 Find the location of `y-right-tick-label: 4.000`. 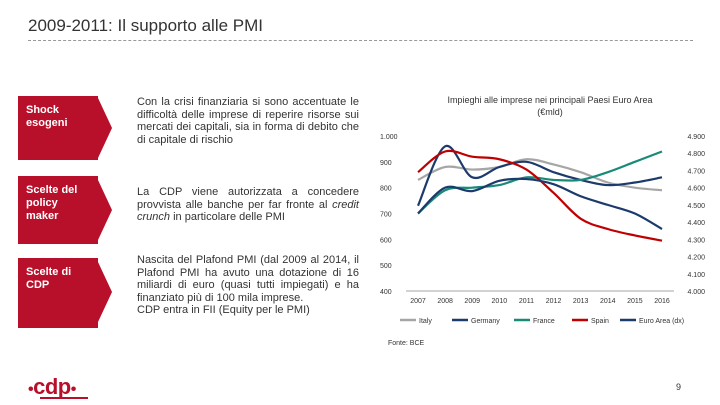

y-right-tick-label: 4.000 is located at coordinates (696, 292).